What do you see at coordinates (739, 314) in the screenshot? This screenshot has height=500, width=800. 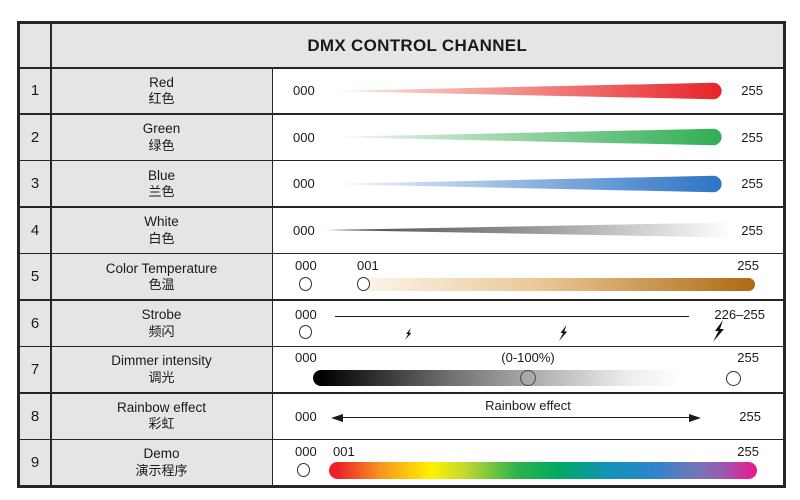 I see `max-value-label: 226–255` at bounding box center [739, 314].